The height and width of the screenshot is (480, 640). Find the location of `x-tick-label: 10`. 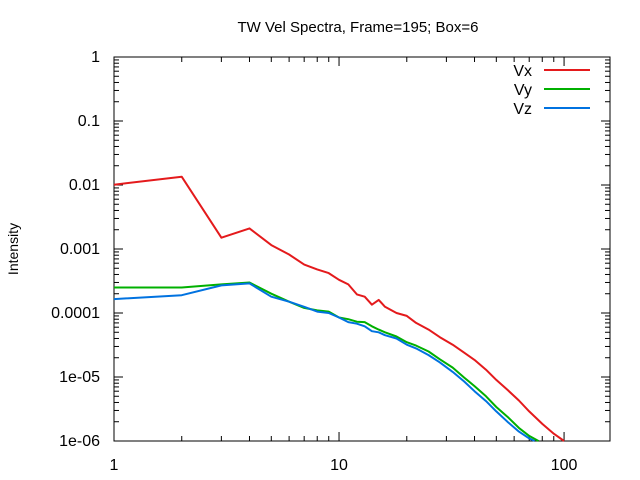

x-tick-label: 10 is located at coordinates (339, 465).